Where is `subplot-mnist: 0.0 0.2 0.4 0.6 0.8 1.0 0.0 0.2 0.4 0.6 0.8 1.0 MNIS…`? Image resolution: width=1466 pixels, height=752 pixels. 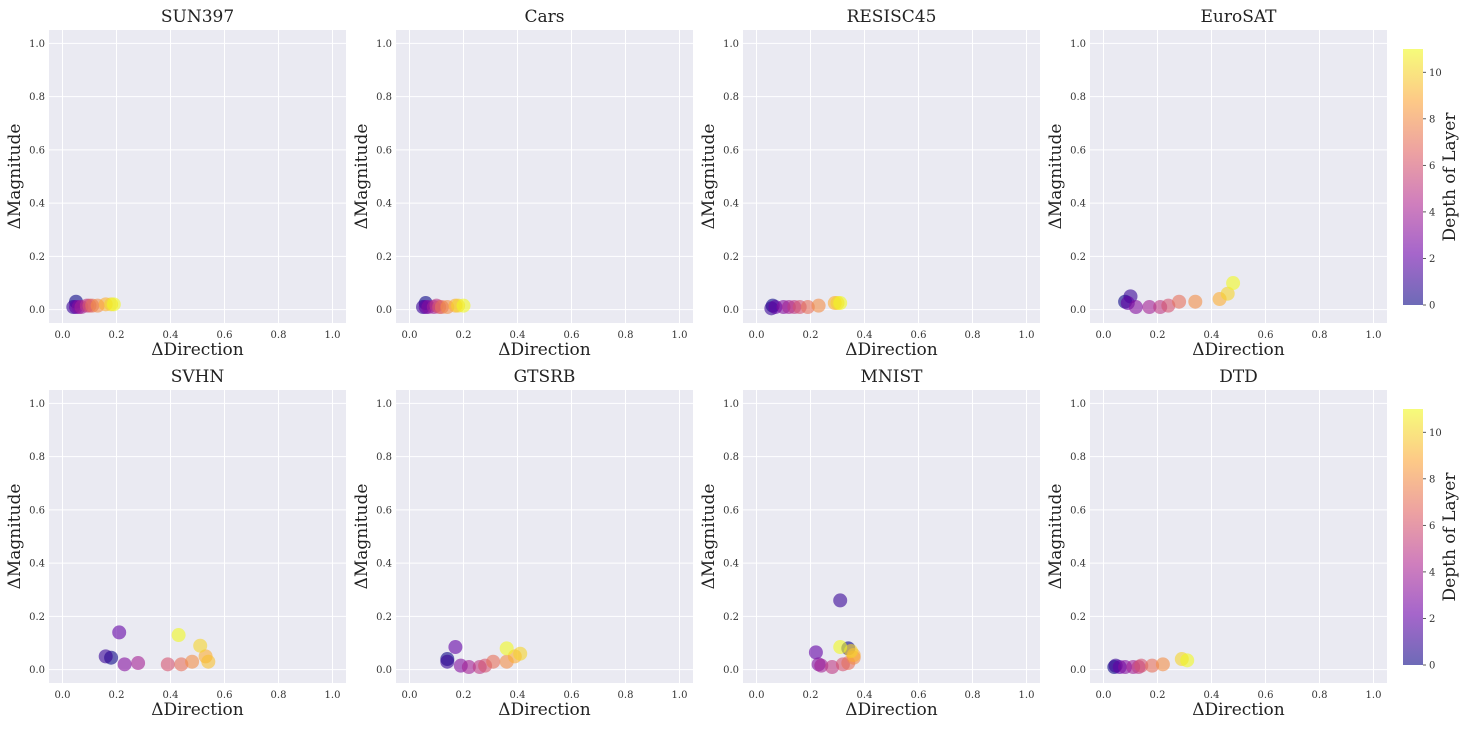
subplot-mnist: 0.0 0.2 0.4 0.6 0.8 1.0 0.0 0.2 0.4 0.6 0.8 1.0 MNIS… is located at coordinates (869, 543).